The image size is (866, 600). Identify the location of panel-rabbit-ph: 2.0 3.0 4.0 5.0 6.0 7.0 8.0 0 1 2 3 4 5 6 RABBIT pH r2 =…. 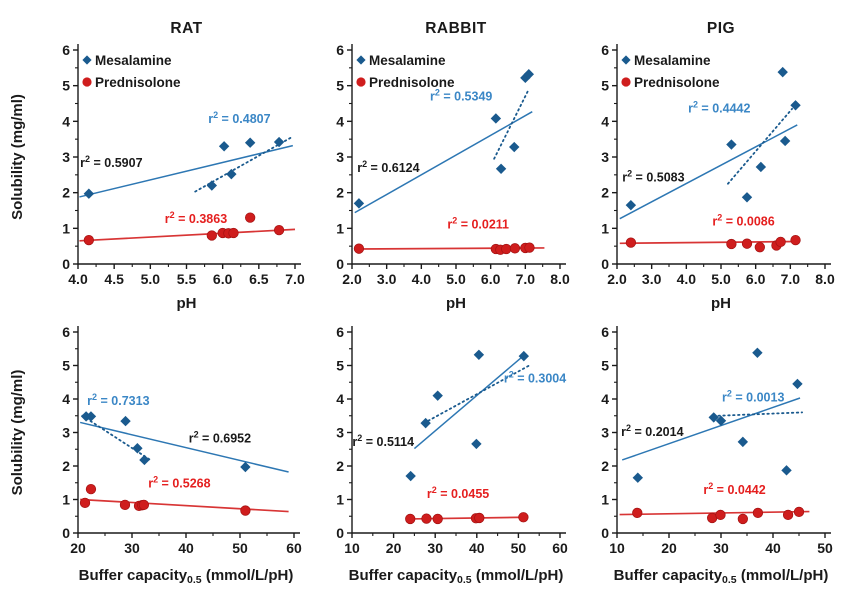
(453, 166).